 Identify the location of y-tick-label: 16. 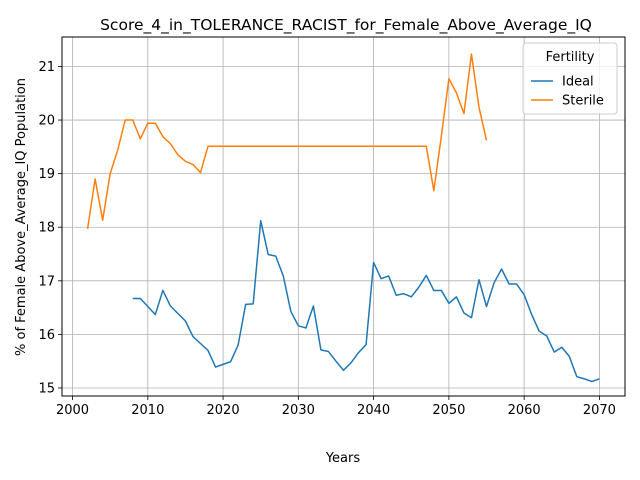
(46, 335).